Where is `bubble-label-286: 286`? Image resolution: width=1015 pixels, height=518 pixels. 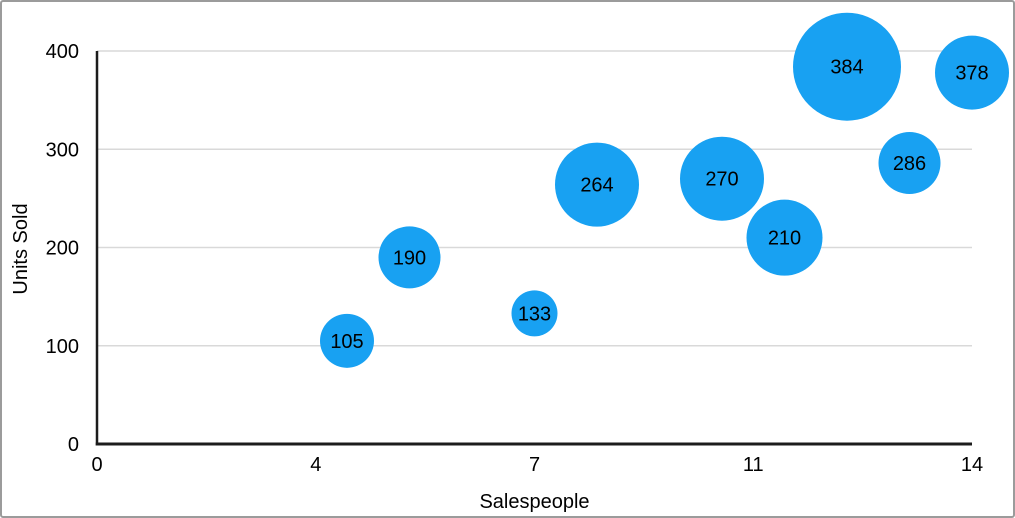
bubble-label-286: 286 is located at coordinates (909, 164).